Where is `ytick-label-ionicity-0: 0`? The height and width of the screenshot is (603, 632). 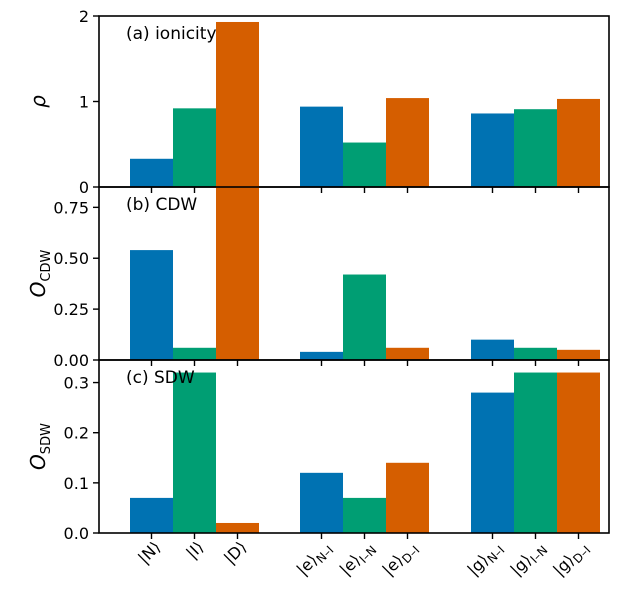 ytick-label-ionicity-0: 0 is located at coordinates (84, 187).